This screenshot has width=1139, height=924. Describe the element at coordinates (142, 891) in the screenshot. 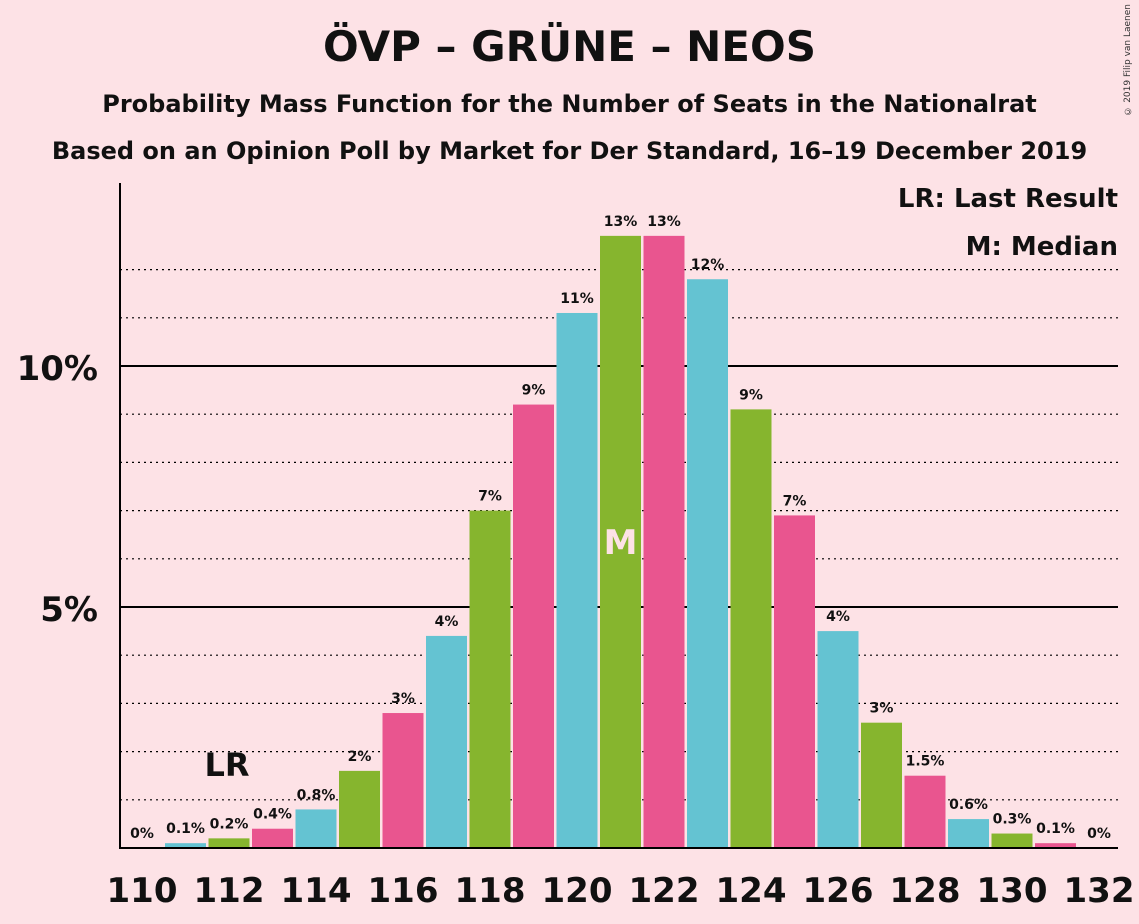

I see `x-tick-label: 110` at that location.